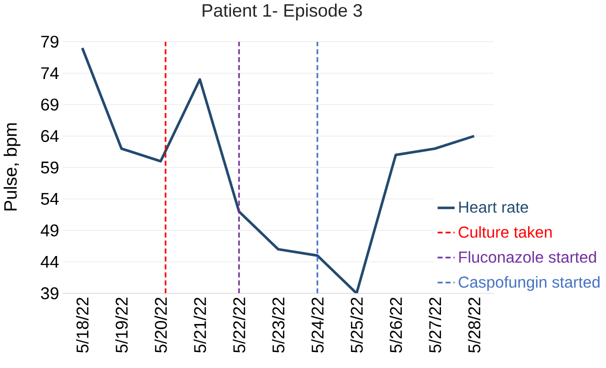 Image resolution: width=606 pixels, height=368 pixels. What do you see at coordinates (505, 232) in the screenshot?
I see `ref-line-label: Culture taken` at bounding box center [505, 232].